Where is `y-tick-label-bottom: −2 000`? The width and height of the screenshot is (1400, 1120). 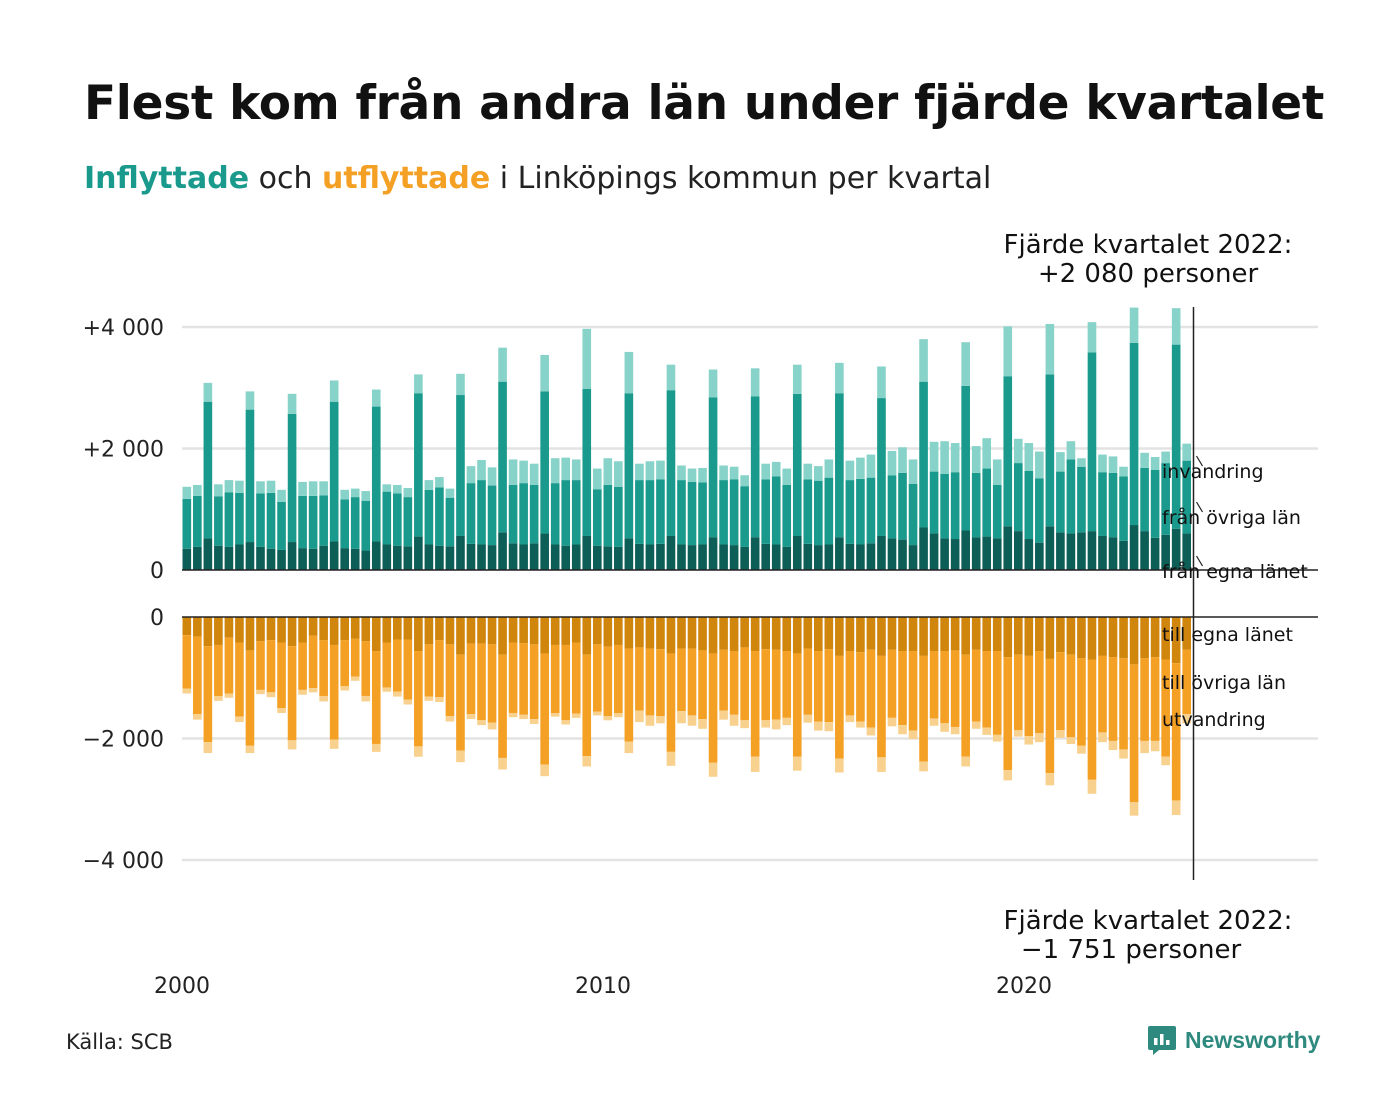
y-tick-label-bottom: −2 000 is located at coordinates (123, 740).